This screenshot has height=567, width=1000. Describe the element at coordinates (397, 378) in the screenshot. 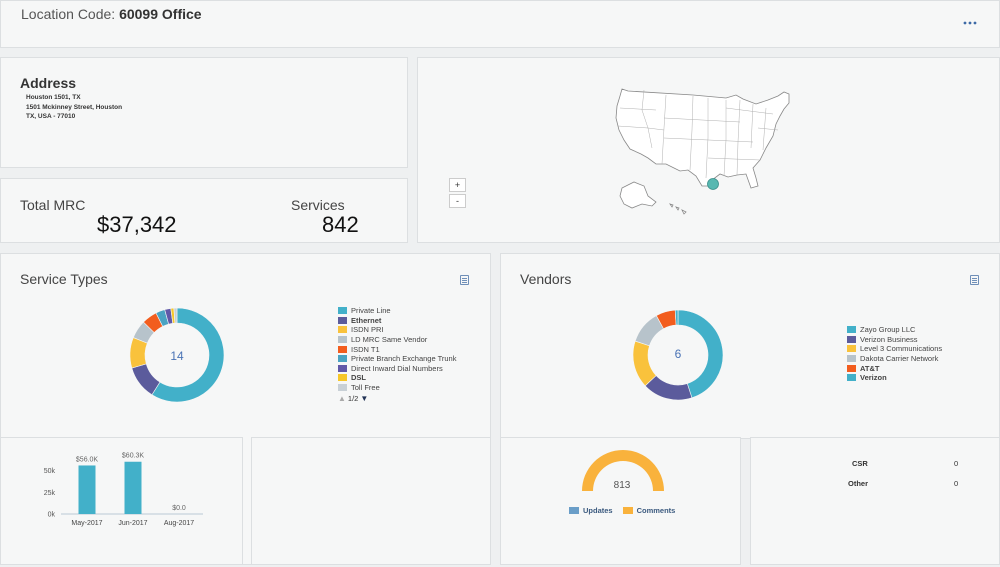

I see `legend-item: DSL` at that location.